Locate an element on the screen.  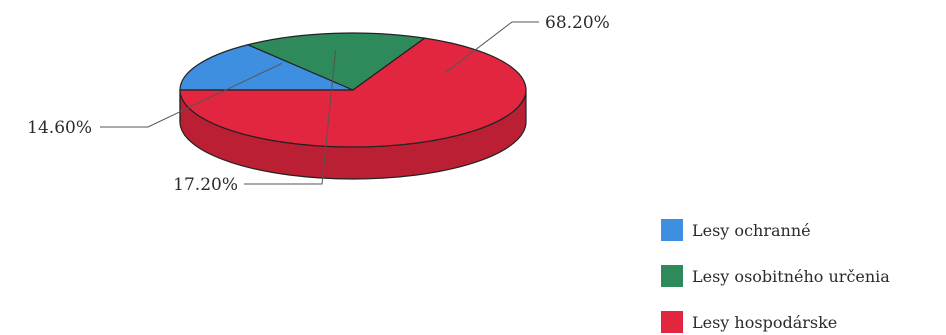
legend-item-3: Lesy hospodárske is located at coordinates (749, 322).